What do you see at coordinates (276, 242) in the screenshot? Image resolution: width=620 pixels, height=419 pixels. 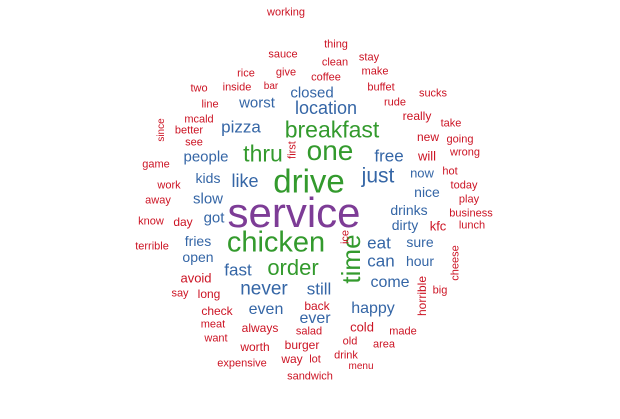 I see `word-chicken: chicken` at bounding box center [276, 242].